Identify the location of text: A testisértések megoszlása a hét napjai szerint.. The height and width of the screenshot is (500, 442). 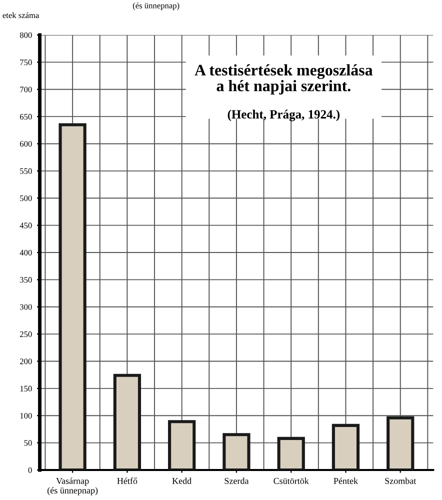
(283, 79).